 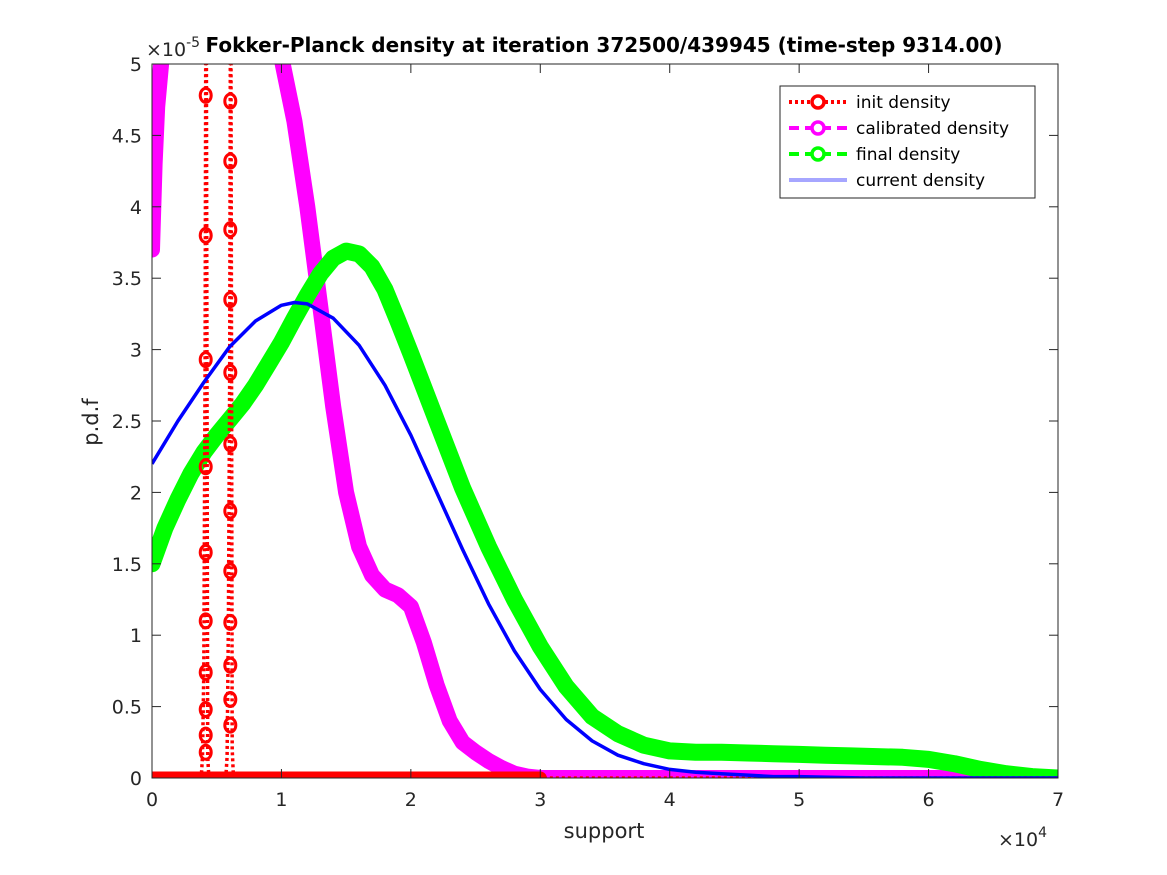 I want to click on y-tick-label: 5, so click(x=136, y=65).